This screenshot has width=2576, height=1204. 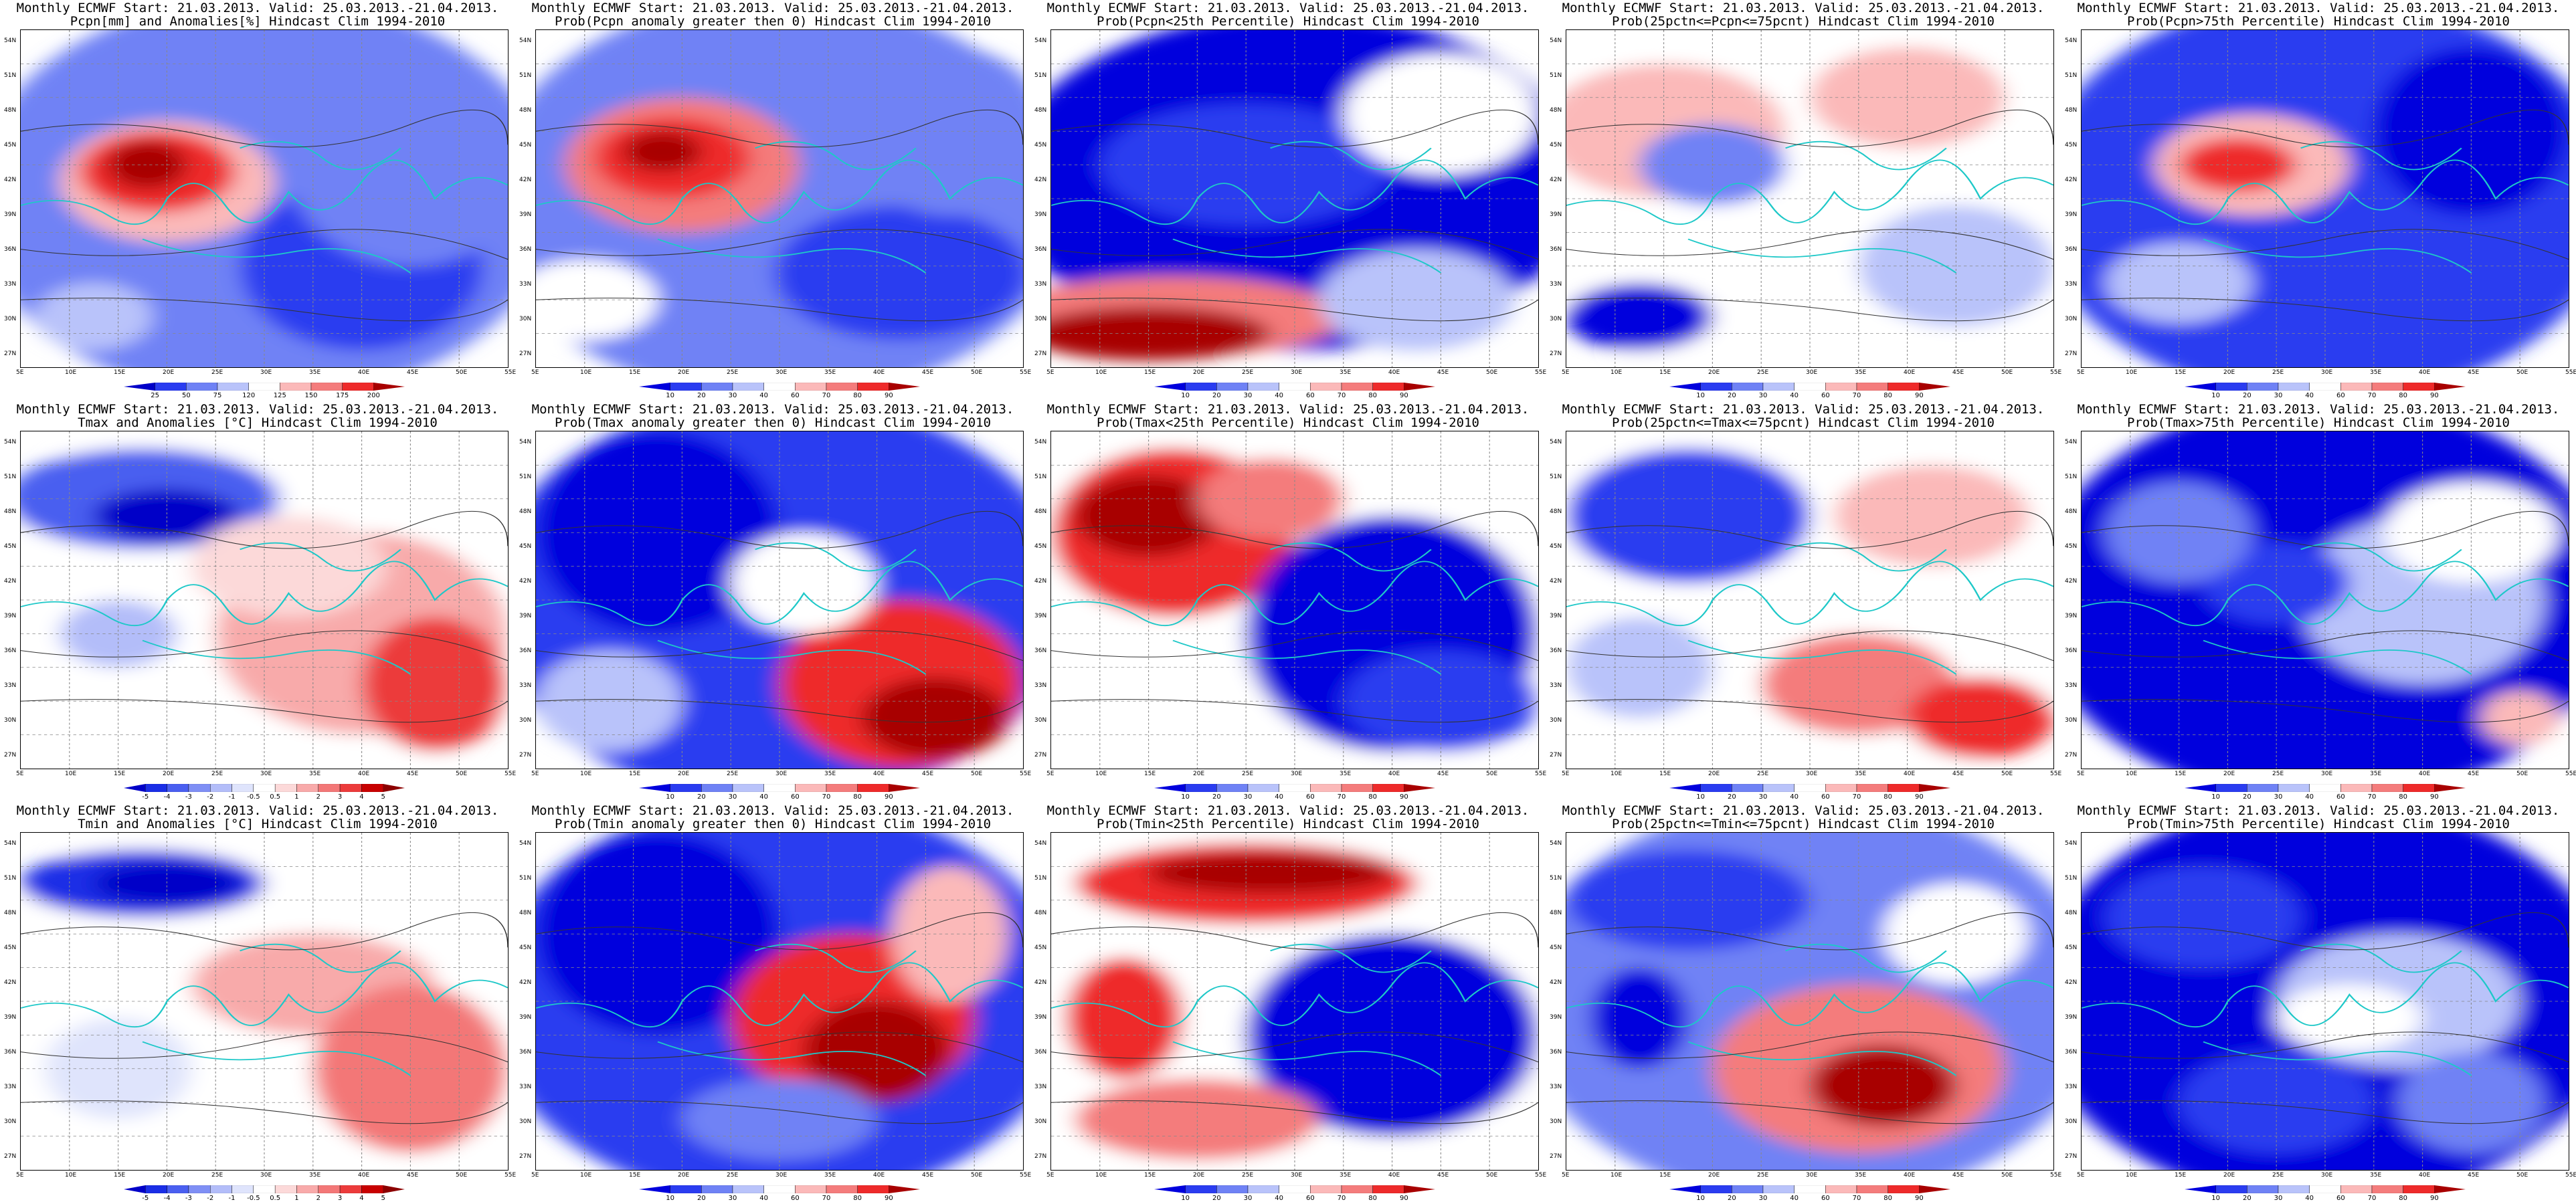 I want to click on colorbar-label: -3, so click(x=188, y=797).